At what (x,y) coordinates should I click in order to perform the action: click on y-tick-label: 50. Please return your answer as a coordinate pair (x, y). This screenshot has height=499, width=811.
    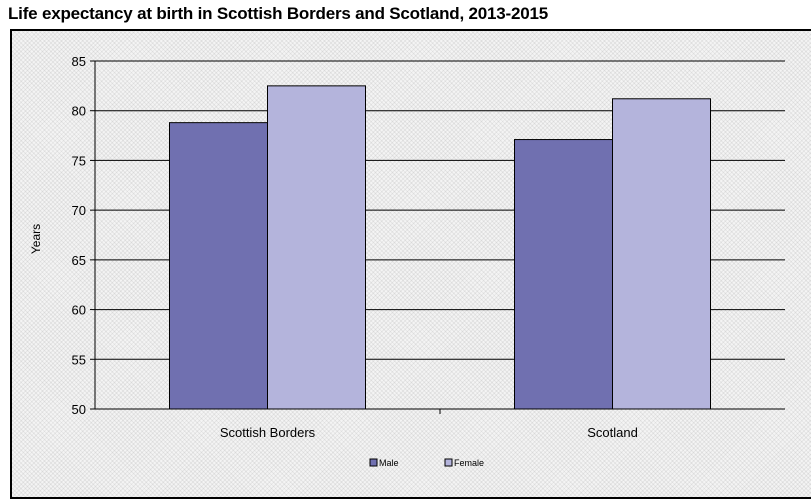
    Looking at the image, I should click on (79, 409).